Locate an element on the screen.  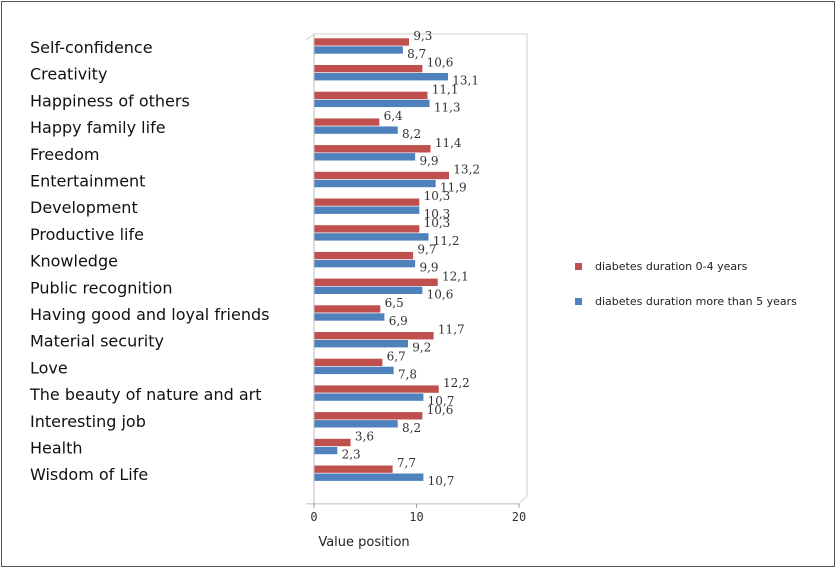
legend-entry: diabetes duration more than 5 years is located at coordinates (696, 301).